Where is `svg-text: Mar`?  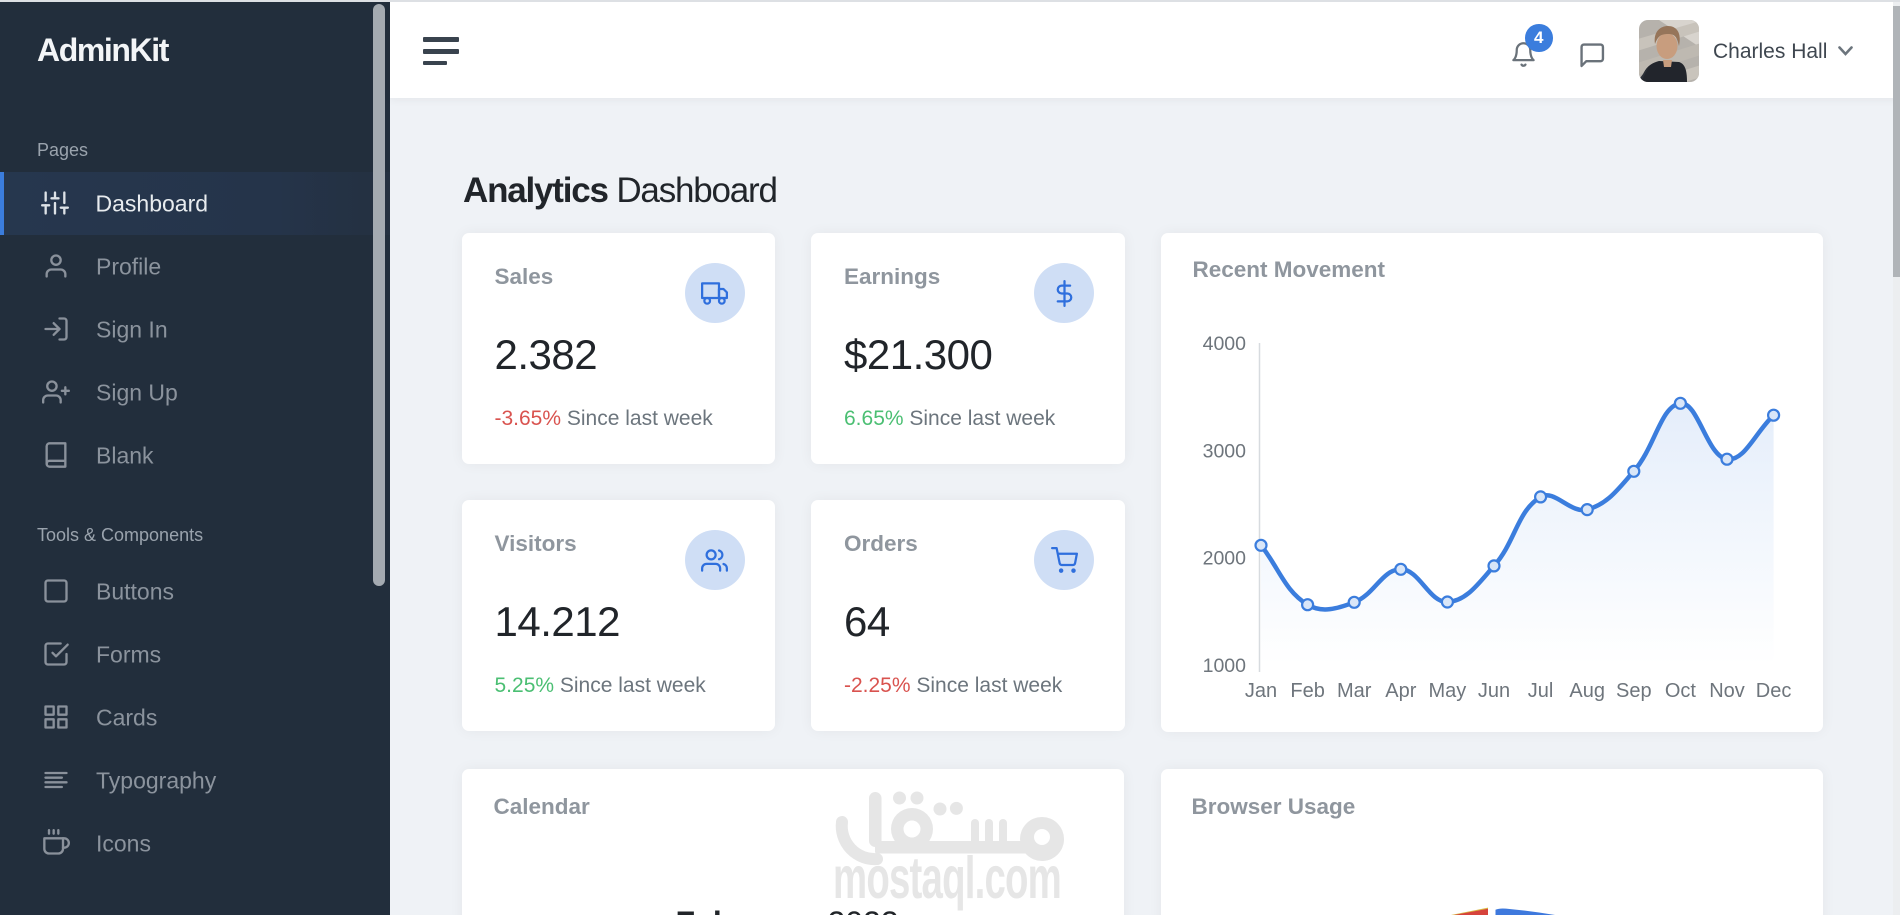
svg-text: Mar is located at coordinates (1354, 691).